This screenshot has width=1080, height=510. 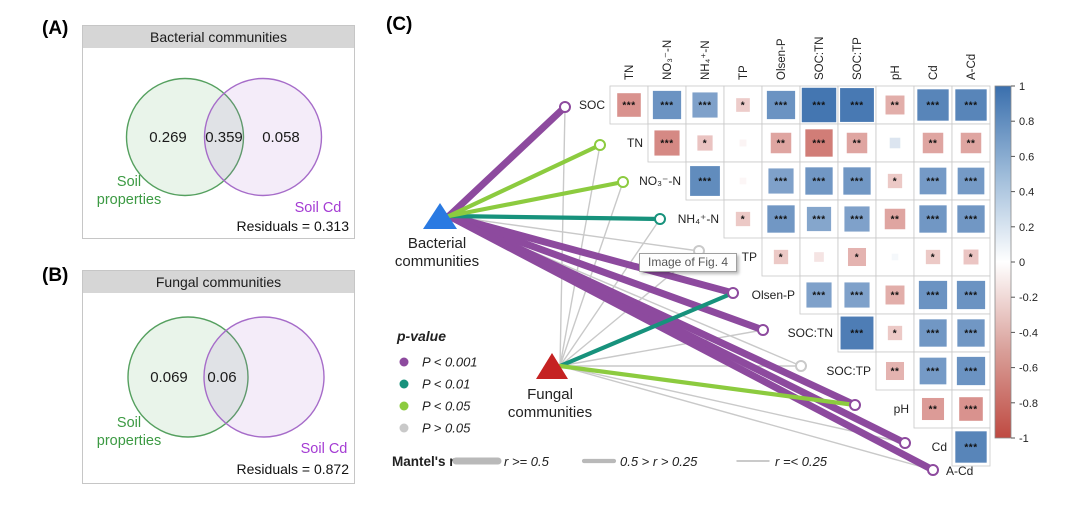 I want to click on colorbar-tick-label: -0.2, so click(x=1028, y=298).